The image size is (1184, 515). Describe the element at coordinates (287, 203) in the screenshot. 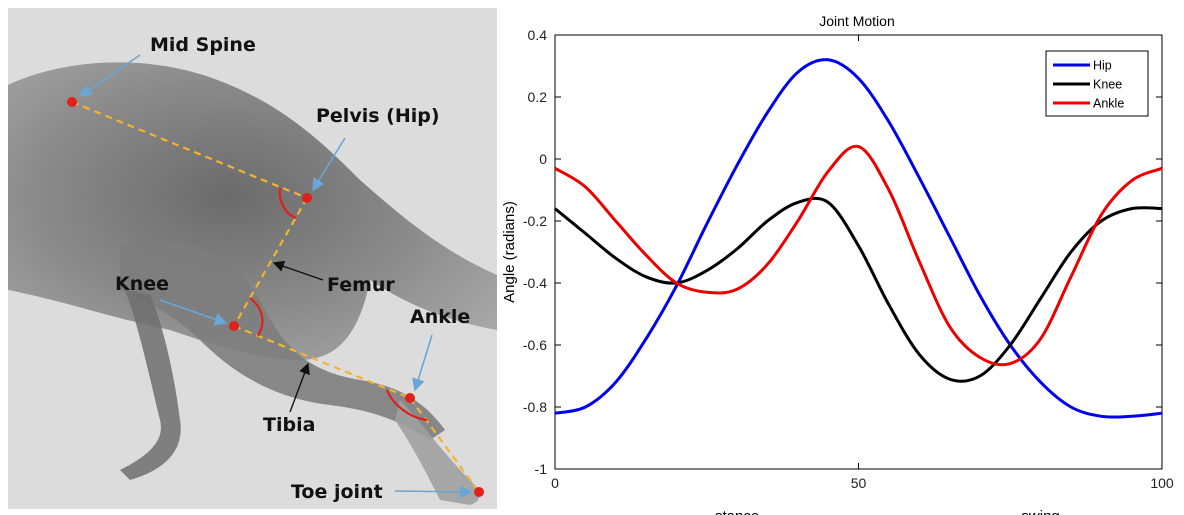

I see `hip-angle-arc` at that location.